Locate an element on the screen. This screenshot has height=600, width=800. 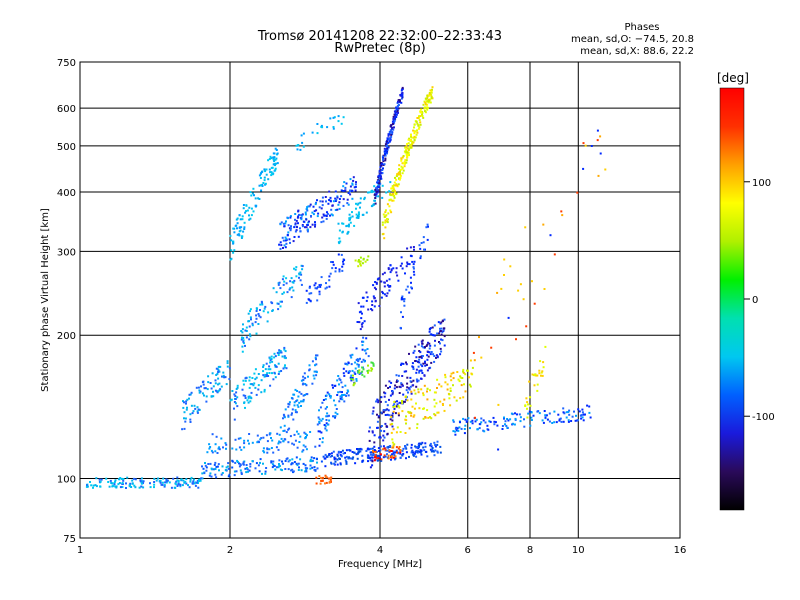
y-tick-label: 300 is located at coordinates (66, 252).